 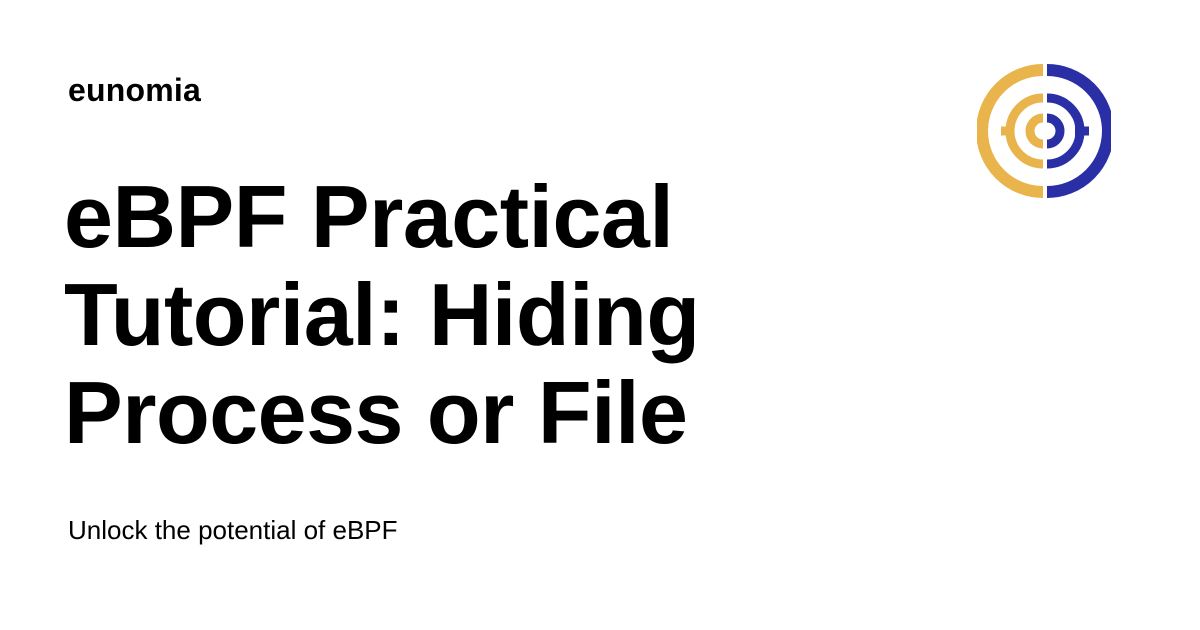 I want to click on eunomia-logo-icon, so click(x=1044, y=131).